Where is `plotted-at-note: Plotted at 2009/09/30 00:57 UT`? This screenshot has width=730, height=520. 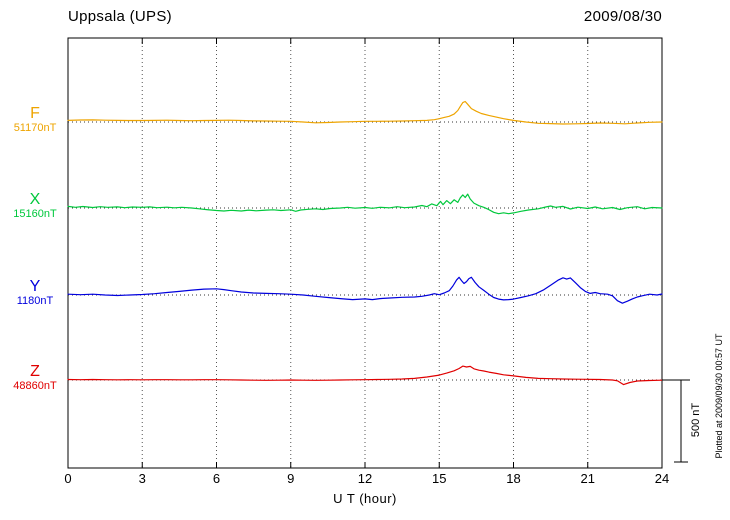
plotted-at-note: Plotted at 2009/09/30 00:57 UT is located at coordinates (719, 396).